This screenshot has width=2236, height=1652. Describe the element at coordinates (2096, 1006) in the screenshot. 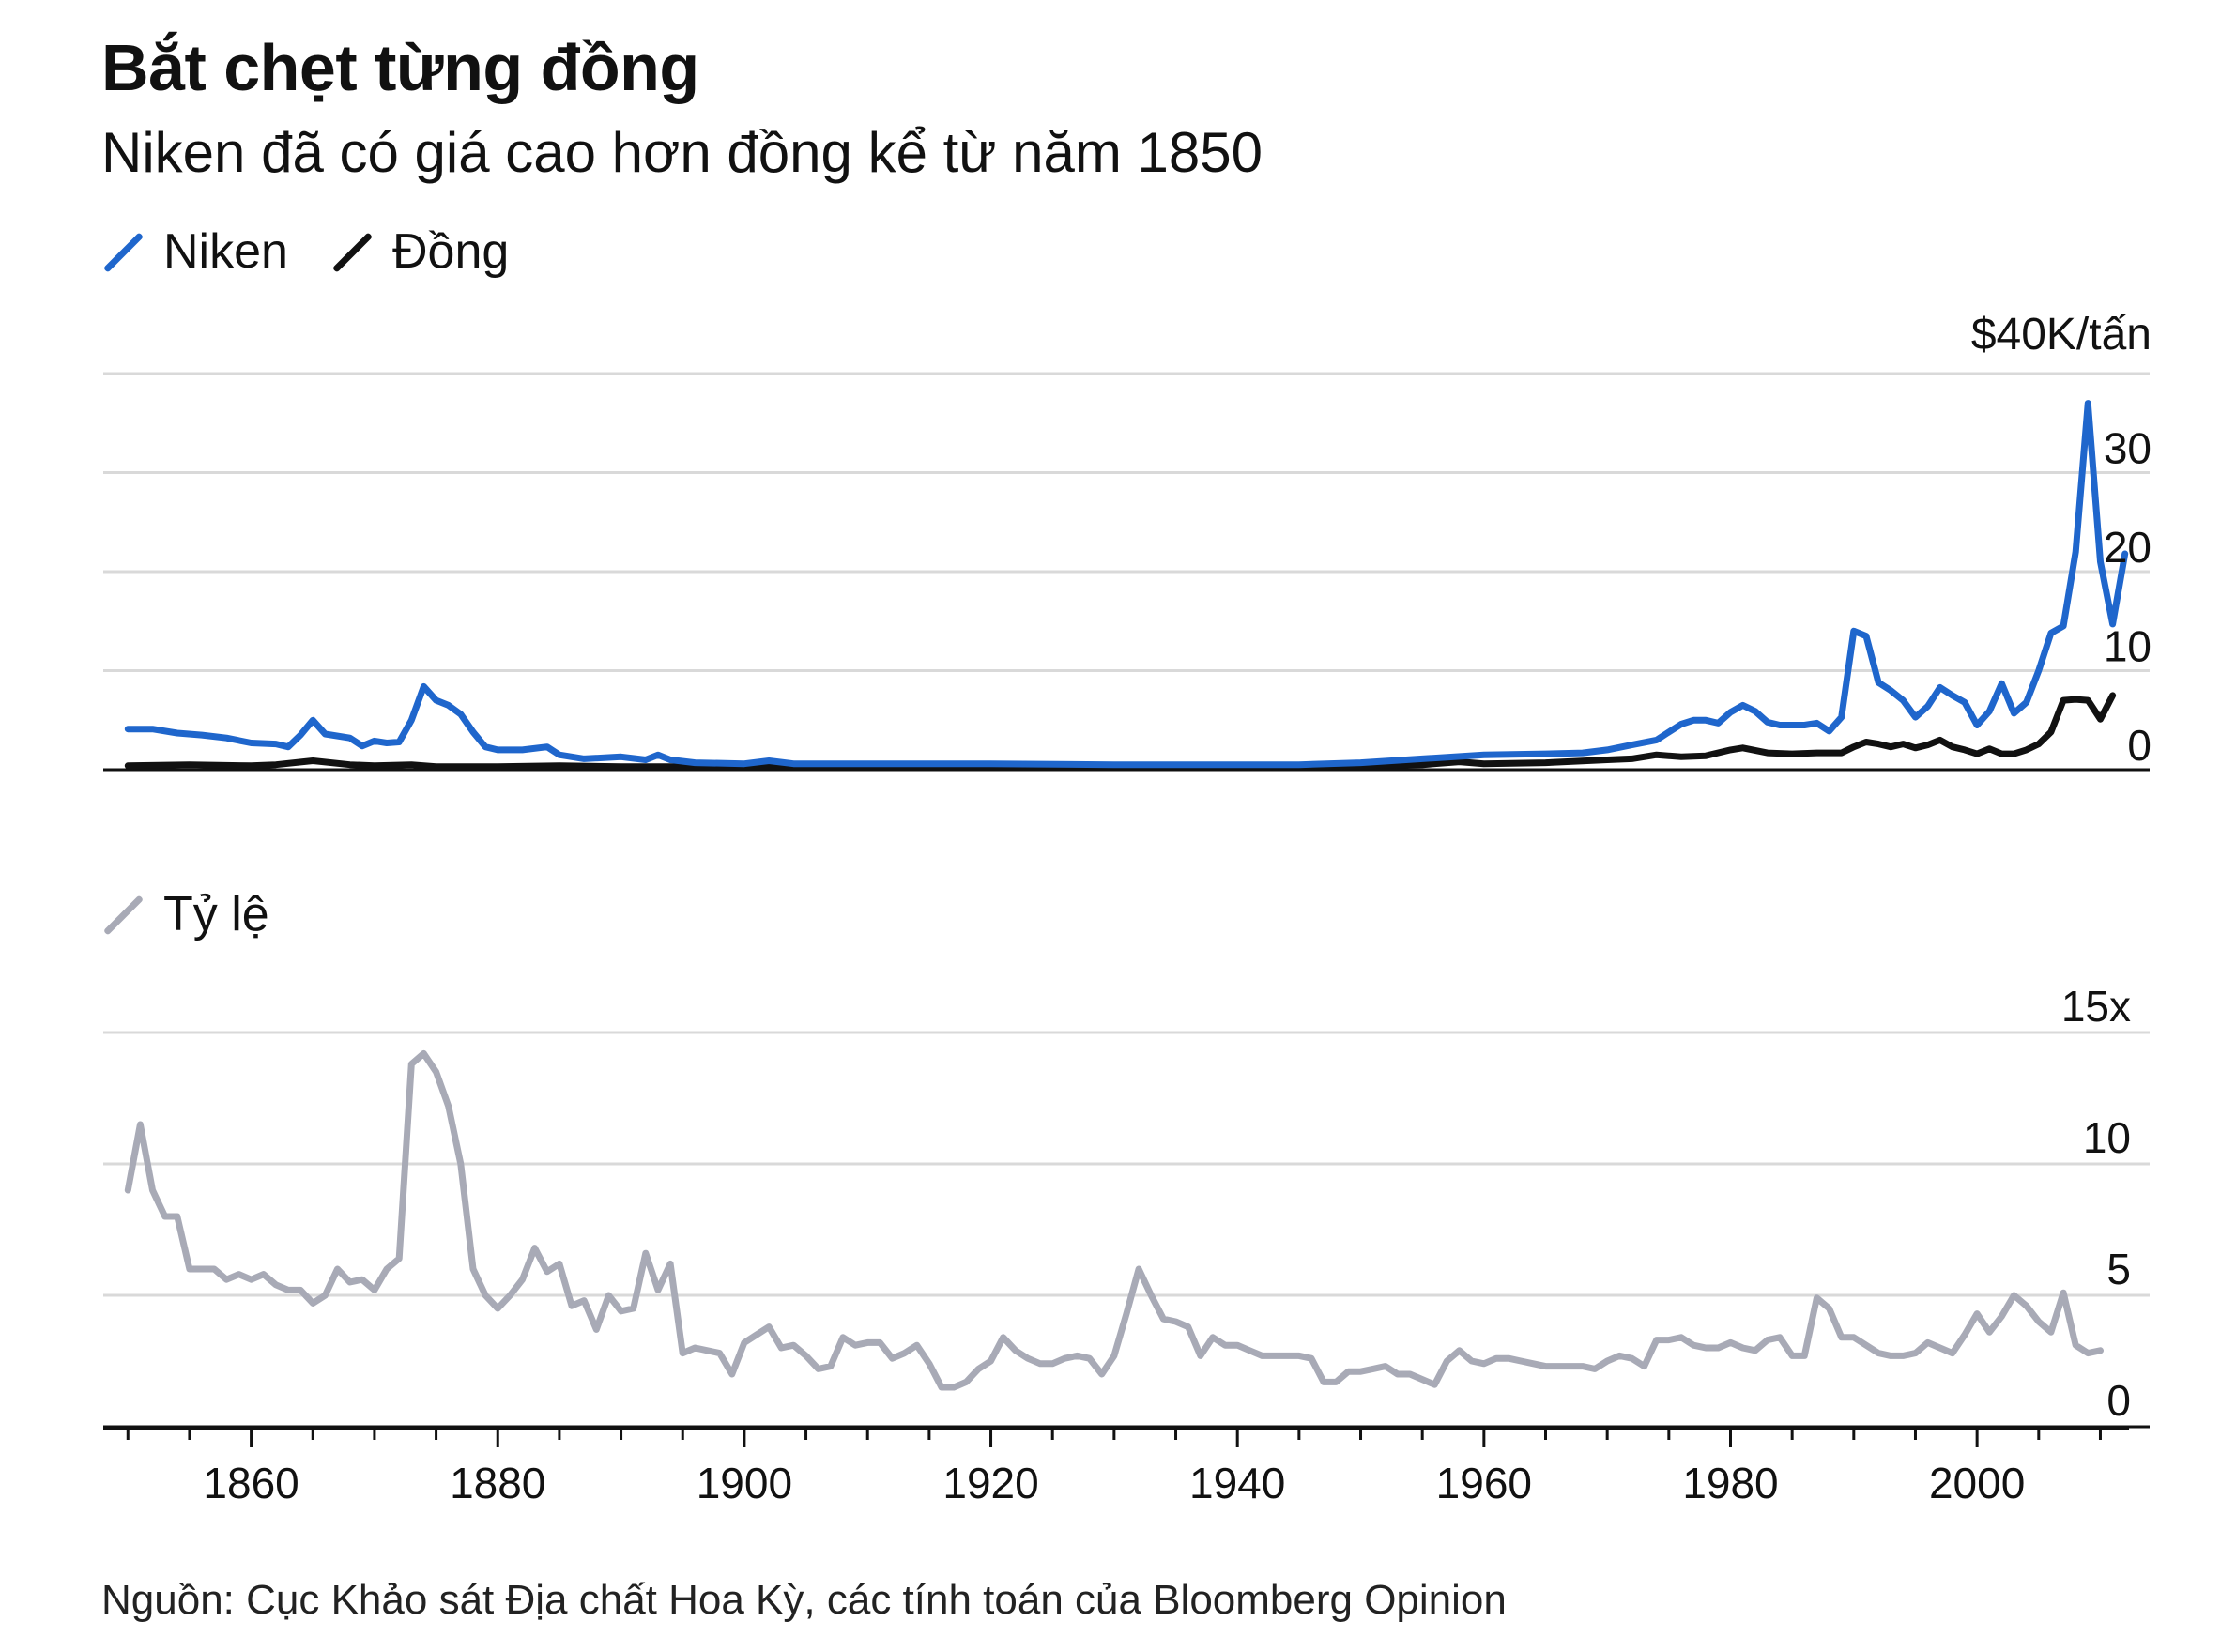

I see `y-tick-label: 15x` at that location.